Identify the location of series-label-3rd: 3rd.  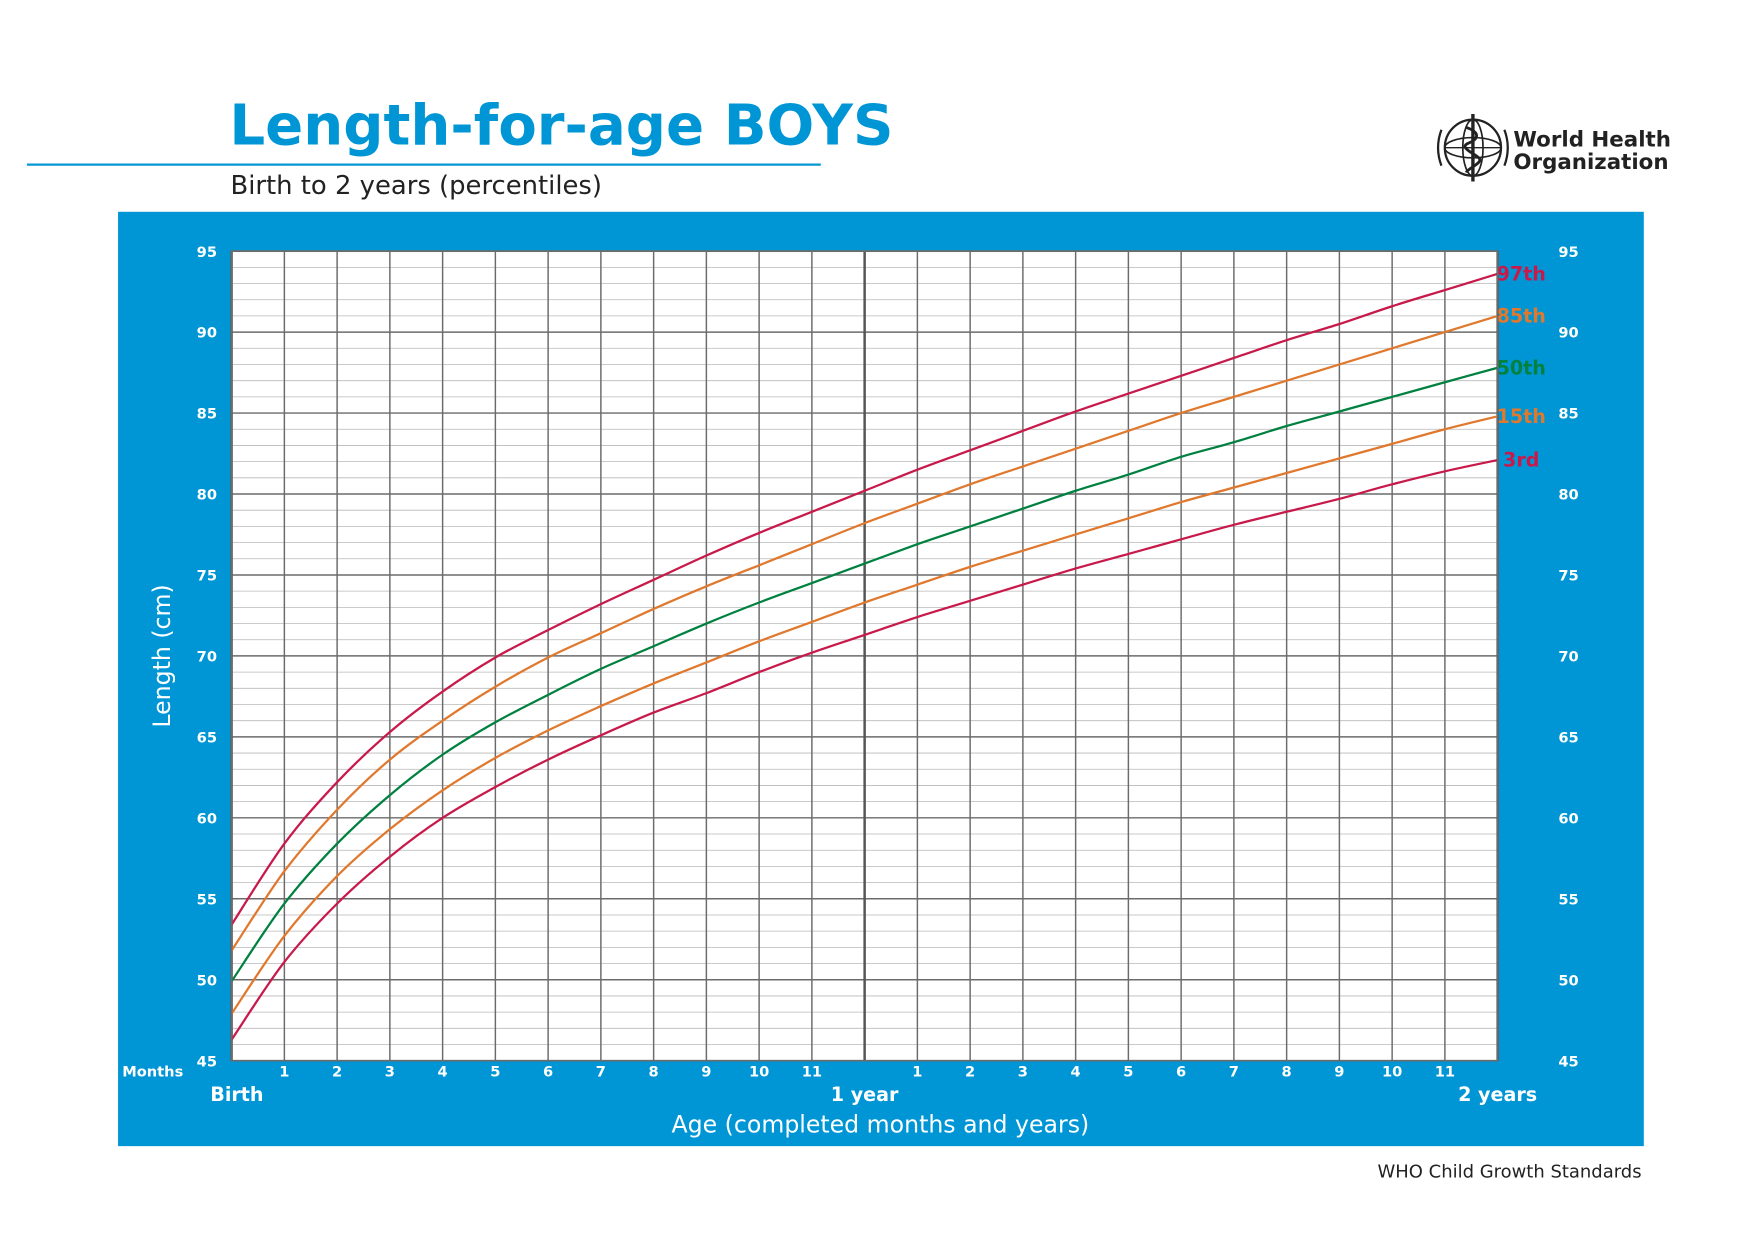
(1521, 460).